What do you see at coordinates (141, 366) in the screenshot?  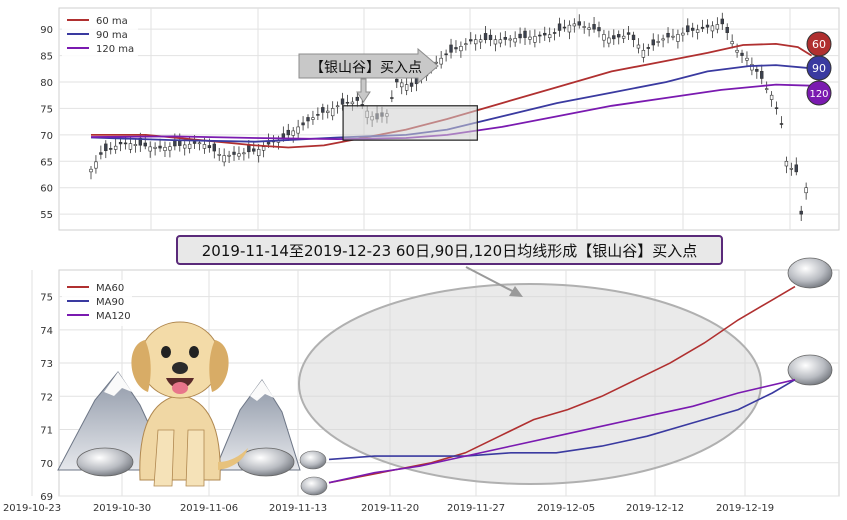 I see `dog-ear-left` at bounding box center [141, 366].